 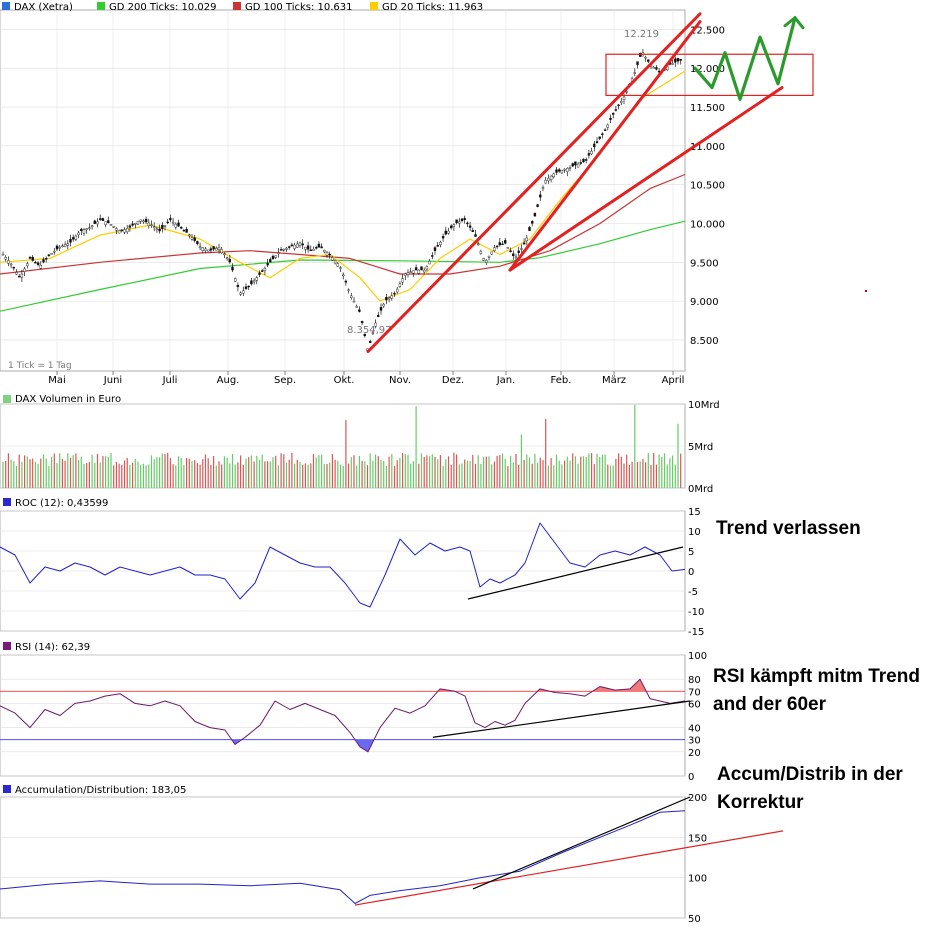 I want to click on forecast-scribble, so click(x=745, y=58).